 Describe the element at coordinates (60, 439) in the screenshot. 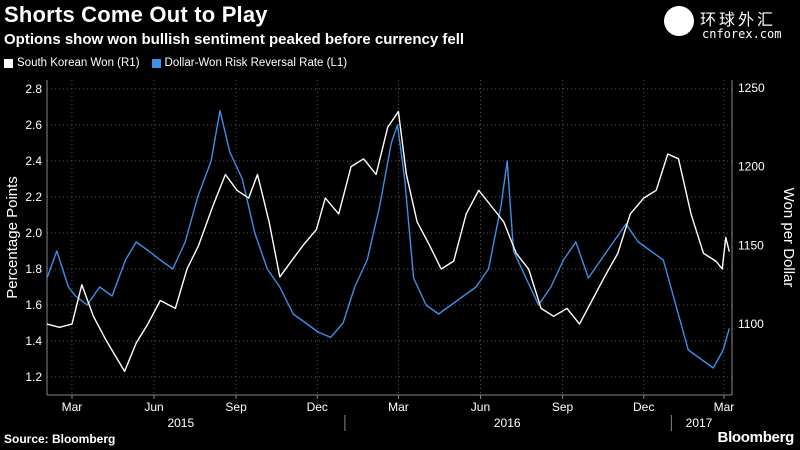

I see `source-note: Source: Bloomberg` at that location.